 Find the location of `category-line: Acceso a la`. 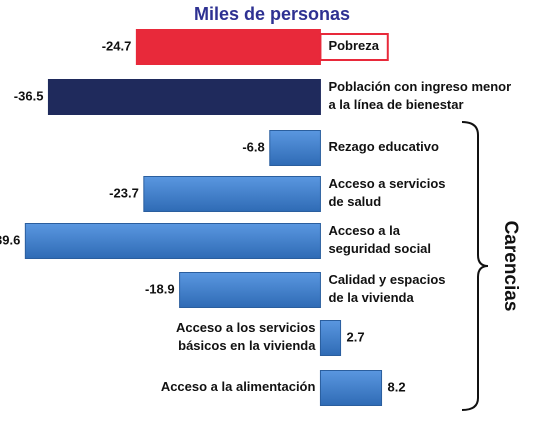

category-line: Acceso a la is located at coordinates (364, 230).